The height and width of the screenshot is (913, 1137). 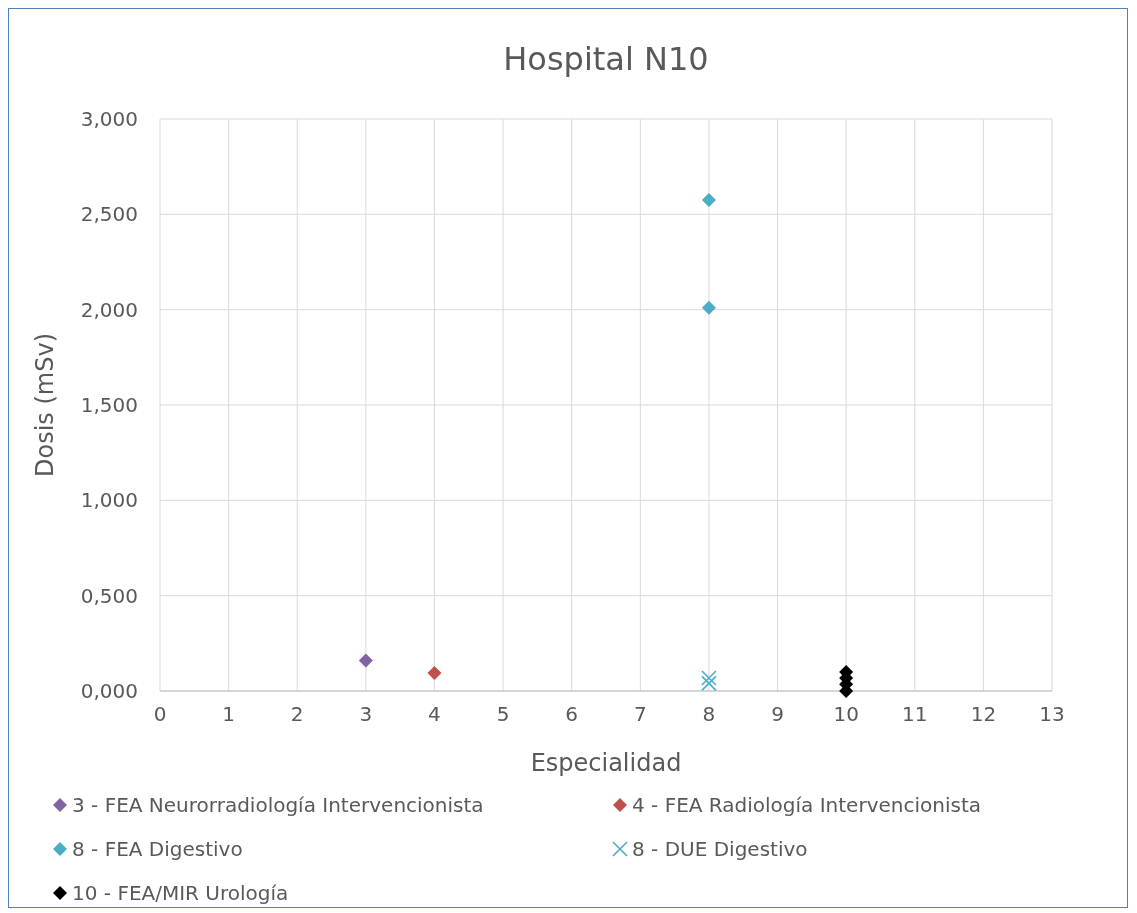 I want to click on x-axis-title: Especialidad, so click(x=606, y=763).